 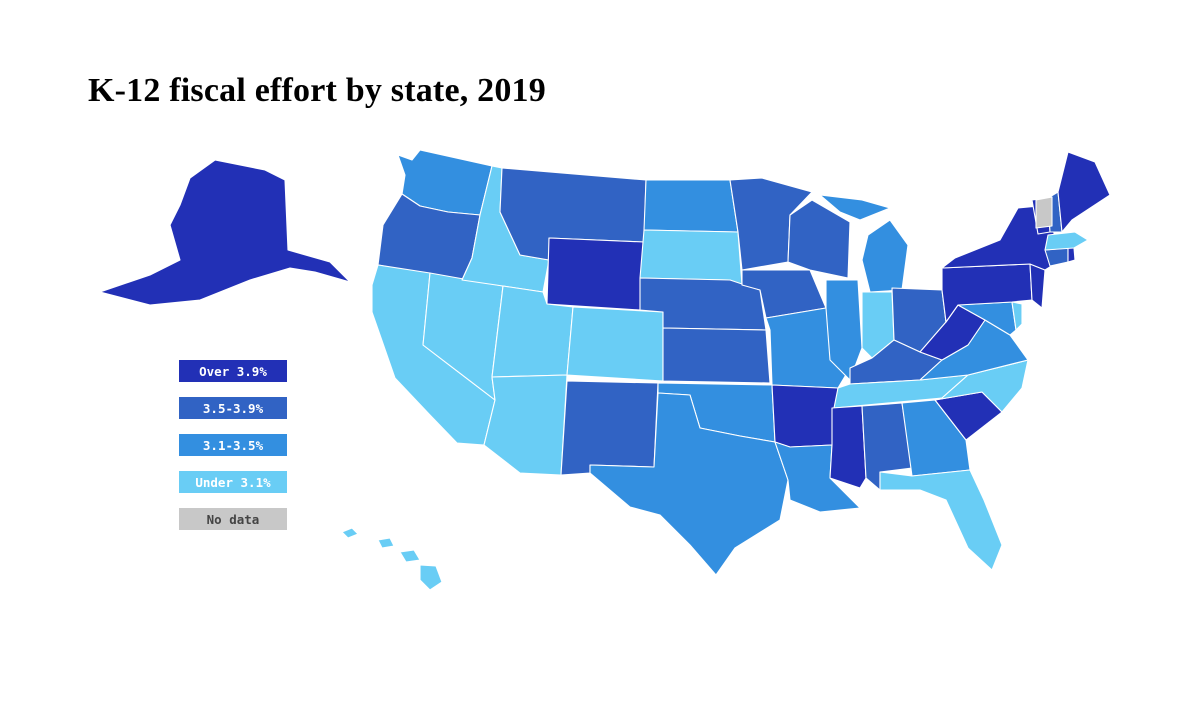 I want to click on legend-item-no-data: No data, so click(x=233, y=519).